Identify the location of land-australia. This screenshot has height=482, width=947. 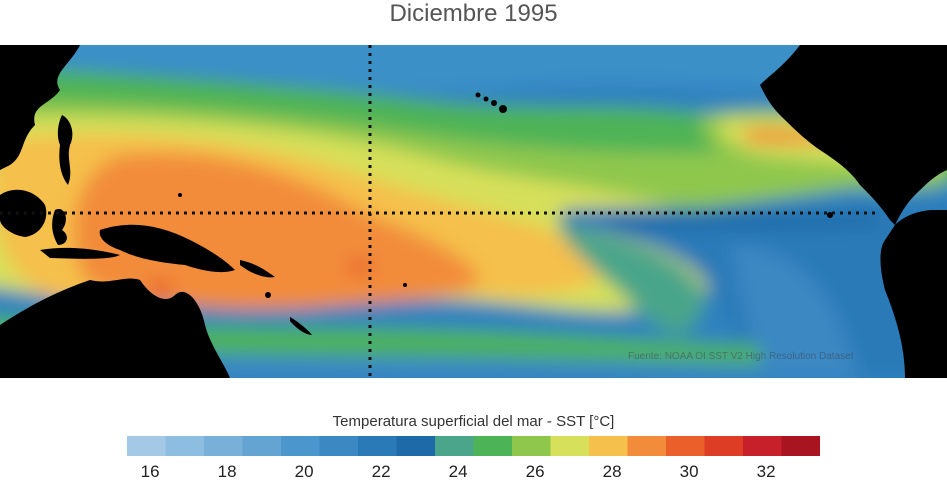
(115, 328).